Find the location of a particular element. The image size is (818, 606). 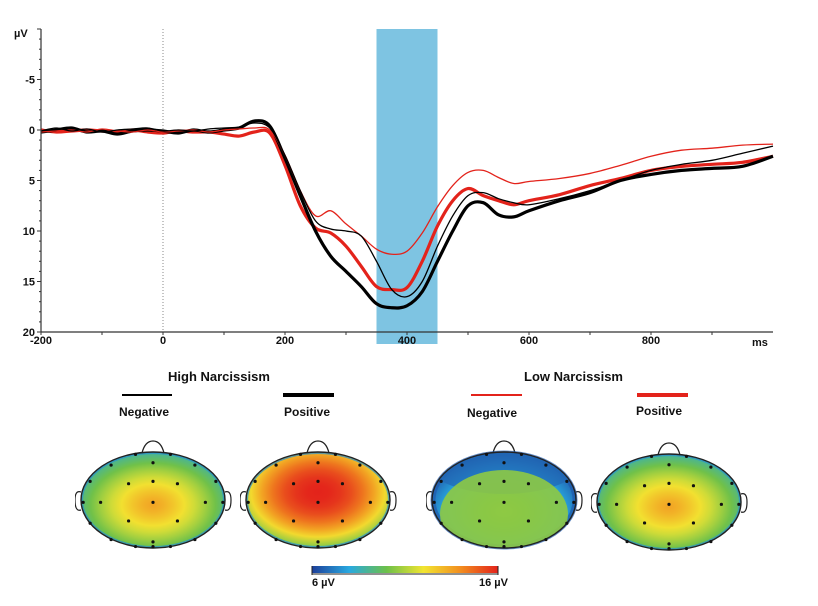

x-axis-unit-label: ms is located at coordinates (760, 343).